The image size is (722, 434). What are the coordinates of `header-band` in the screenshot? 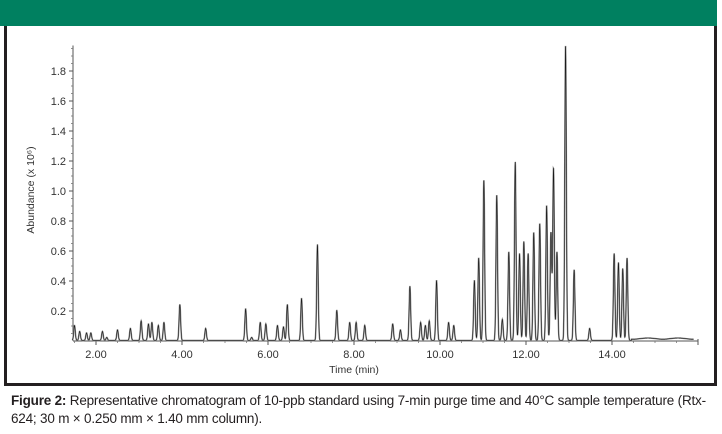 It's located at (358, 13).